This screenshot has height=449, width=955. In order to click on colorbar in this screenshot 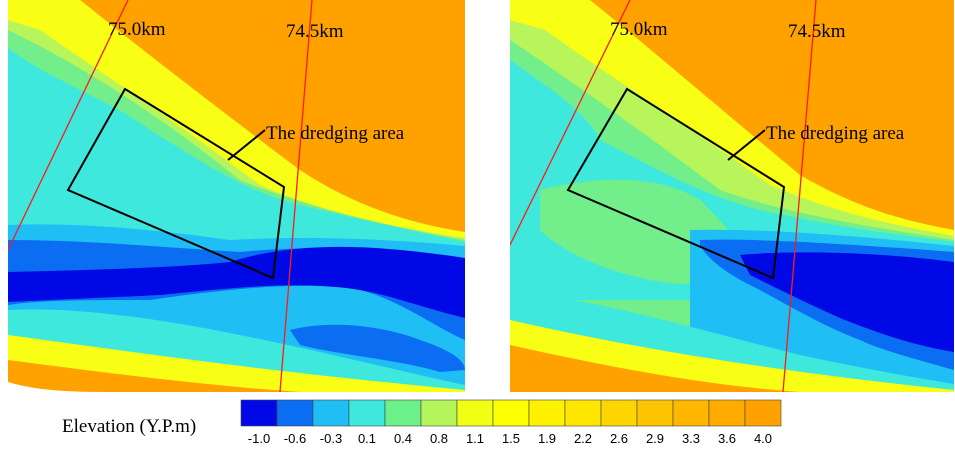, I will do `click(511, 413)`.